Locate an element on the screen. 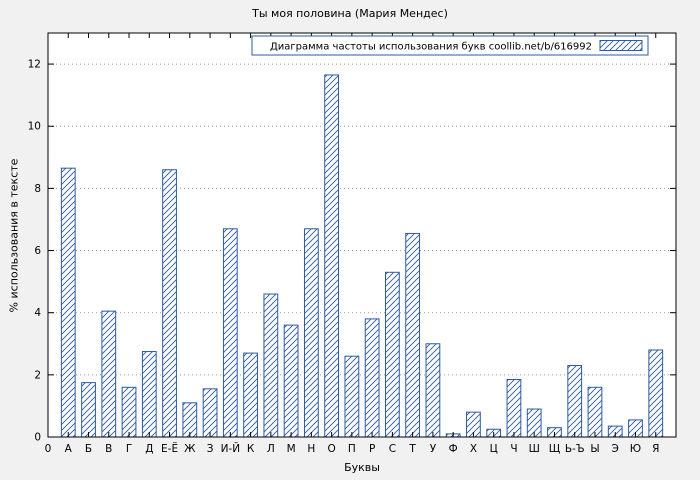 The image size is (700, 480). bar-У is located at coordinates (433, 390).